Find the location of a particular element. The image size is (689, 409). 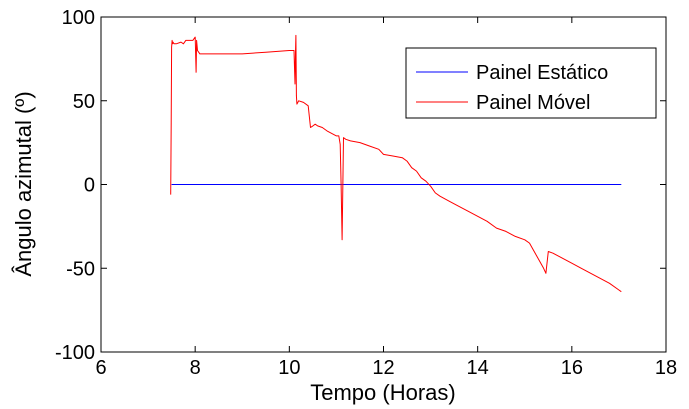

x-tick-label: 12 is located at coordinates (383, 368).